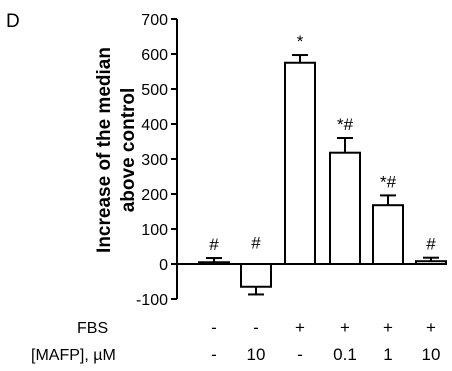 The width and height of the screenshot is (452, 371). Describe the element at coordinates (163, 265) in the screenshot. I see `y-tick-label: 0` at that location.